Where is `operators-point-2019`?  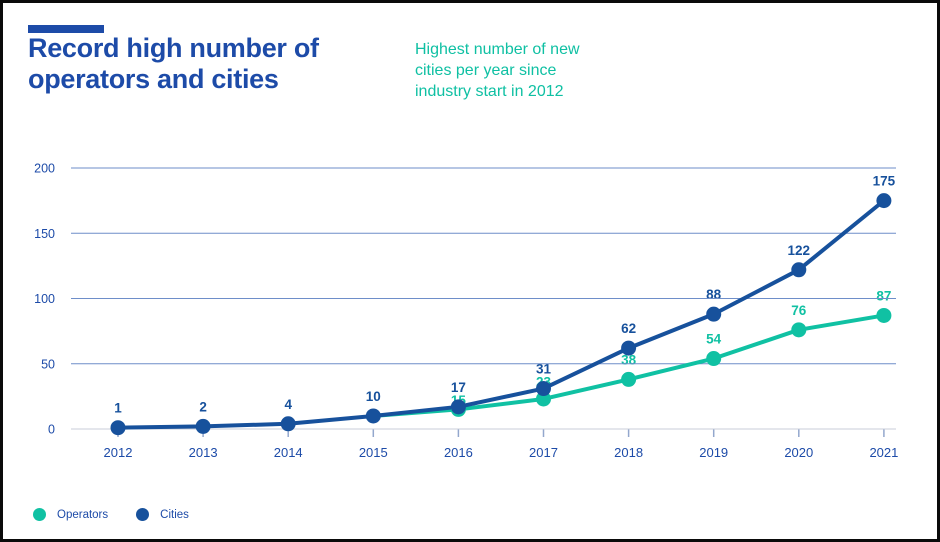
operators-point-2019 is located at coordinates (714, 359).